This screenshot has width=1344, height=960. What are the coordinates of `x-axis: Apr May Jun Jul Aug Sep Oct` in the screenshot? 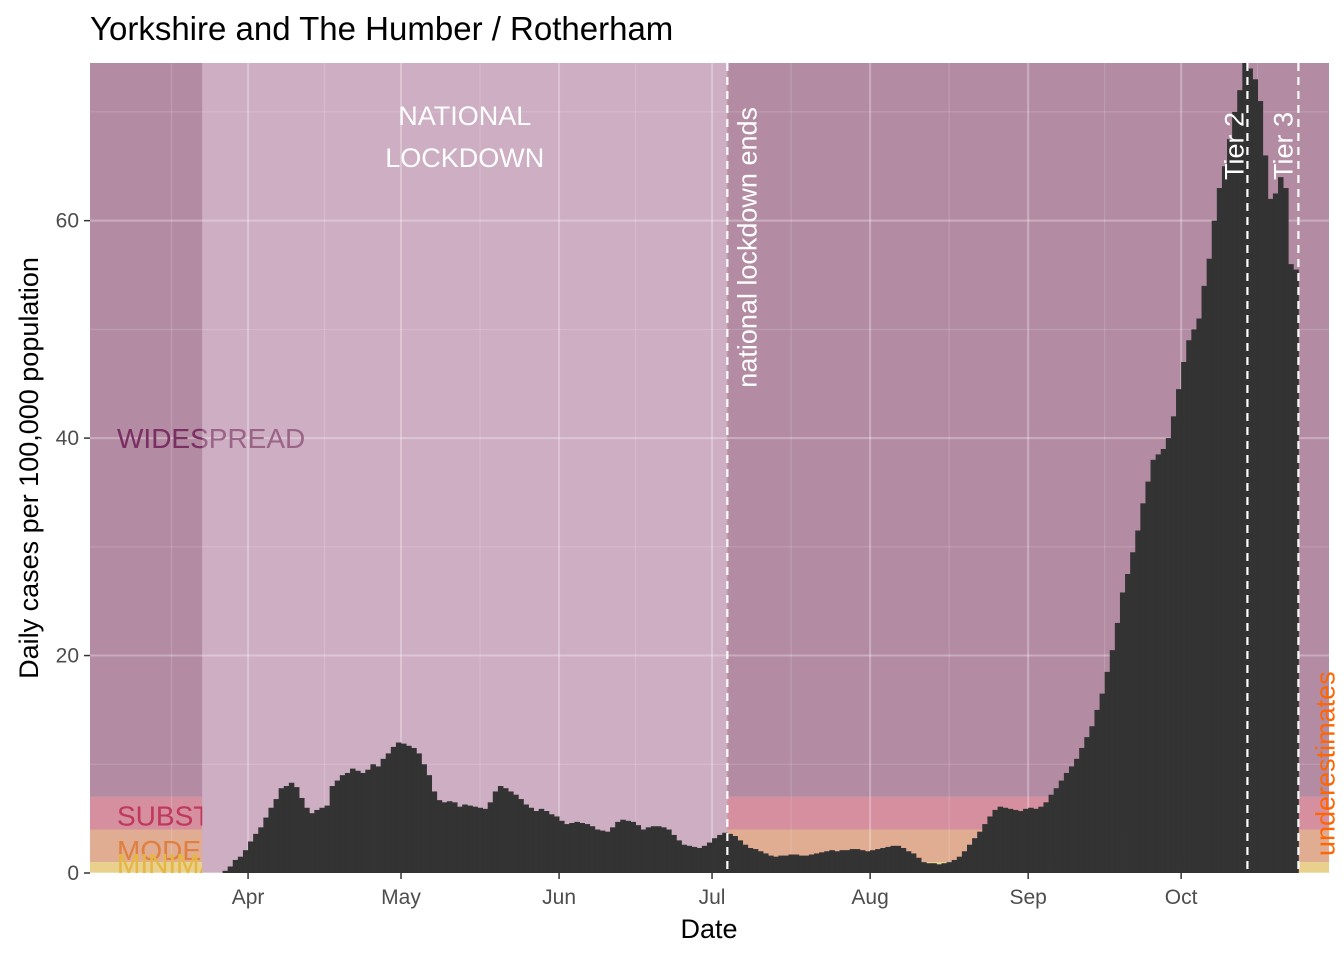 It's located at (715, 891).